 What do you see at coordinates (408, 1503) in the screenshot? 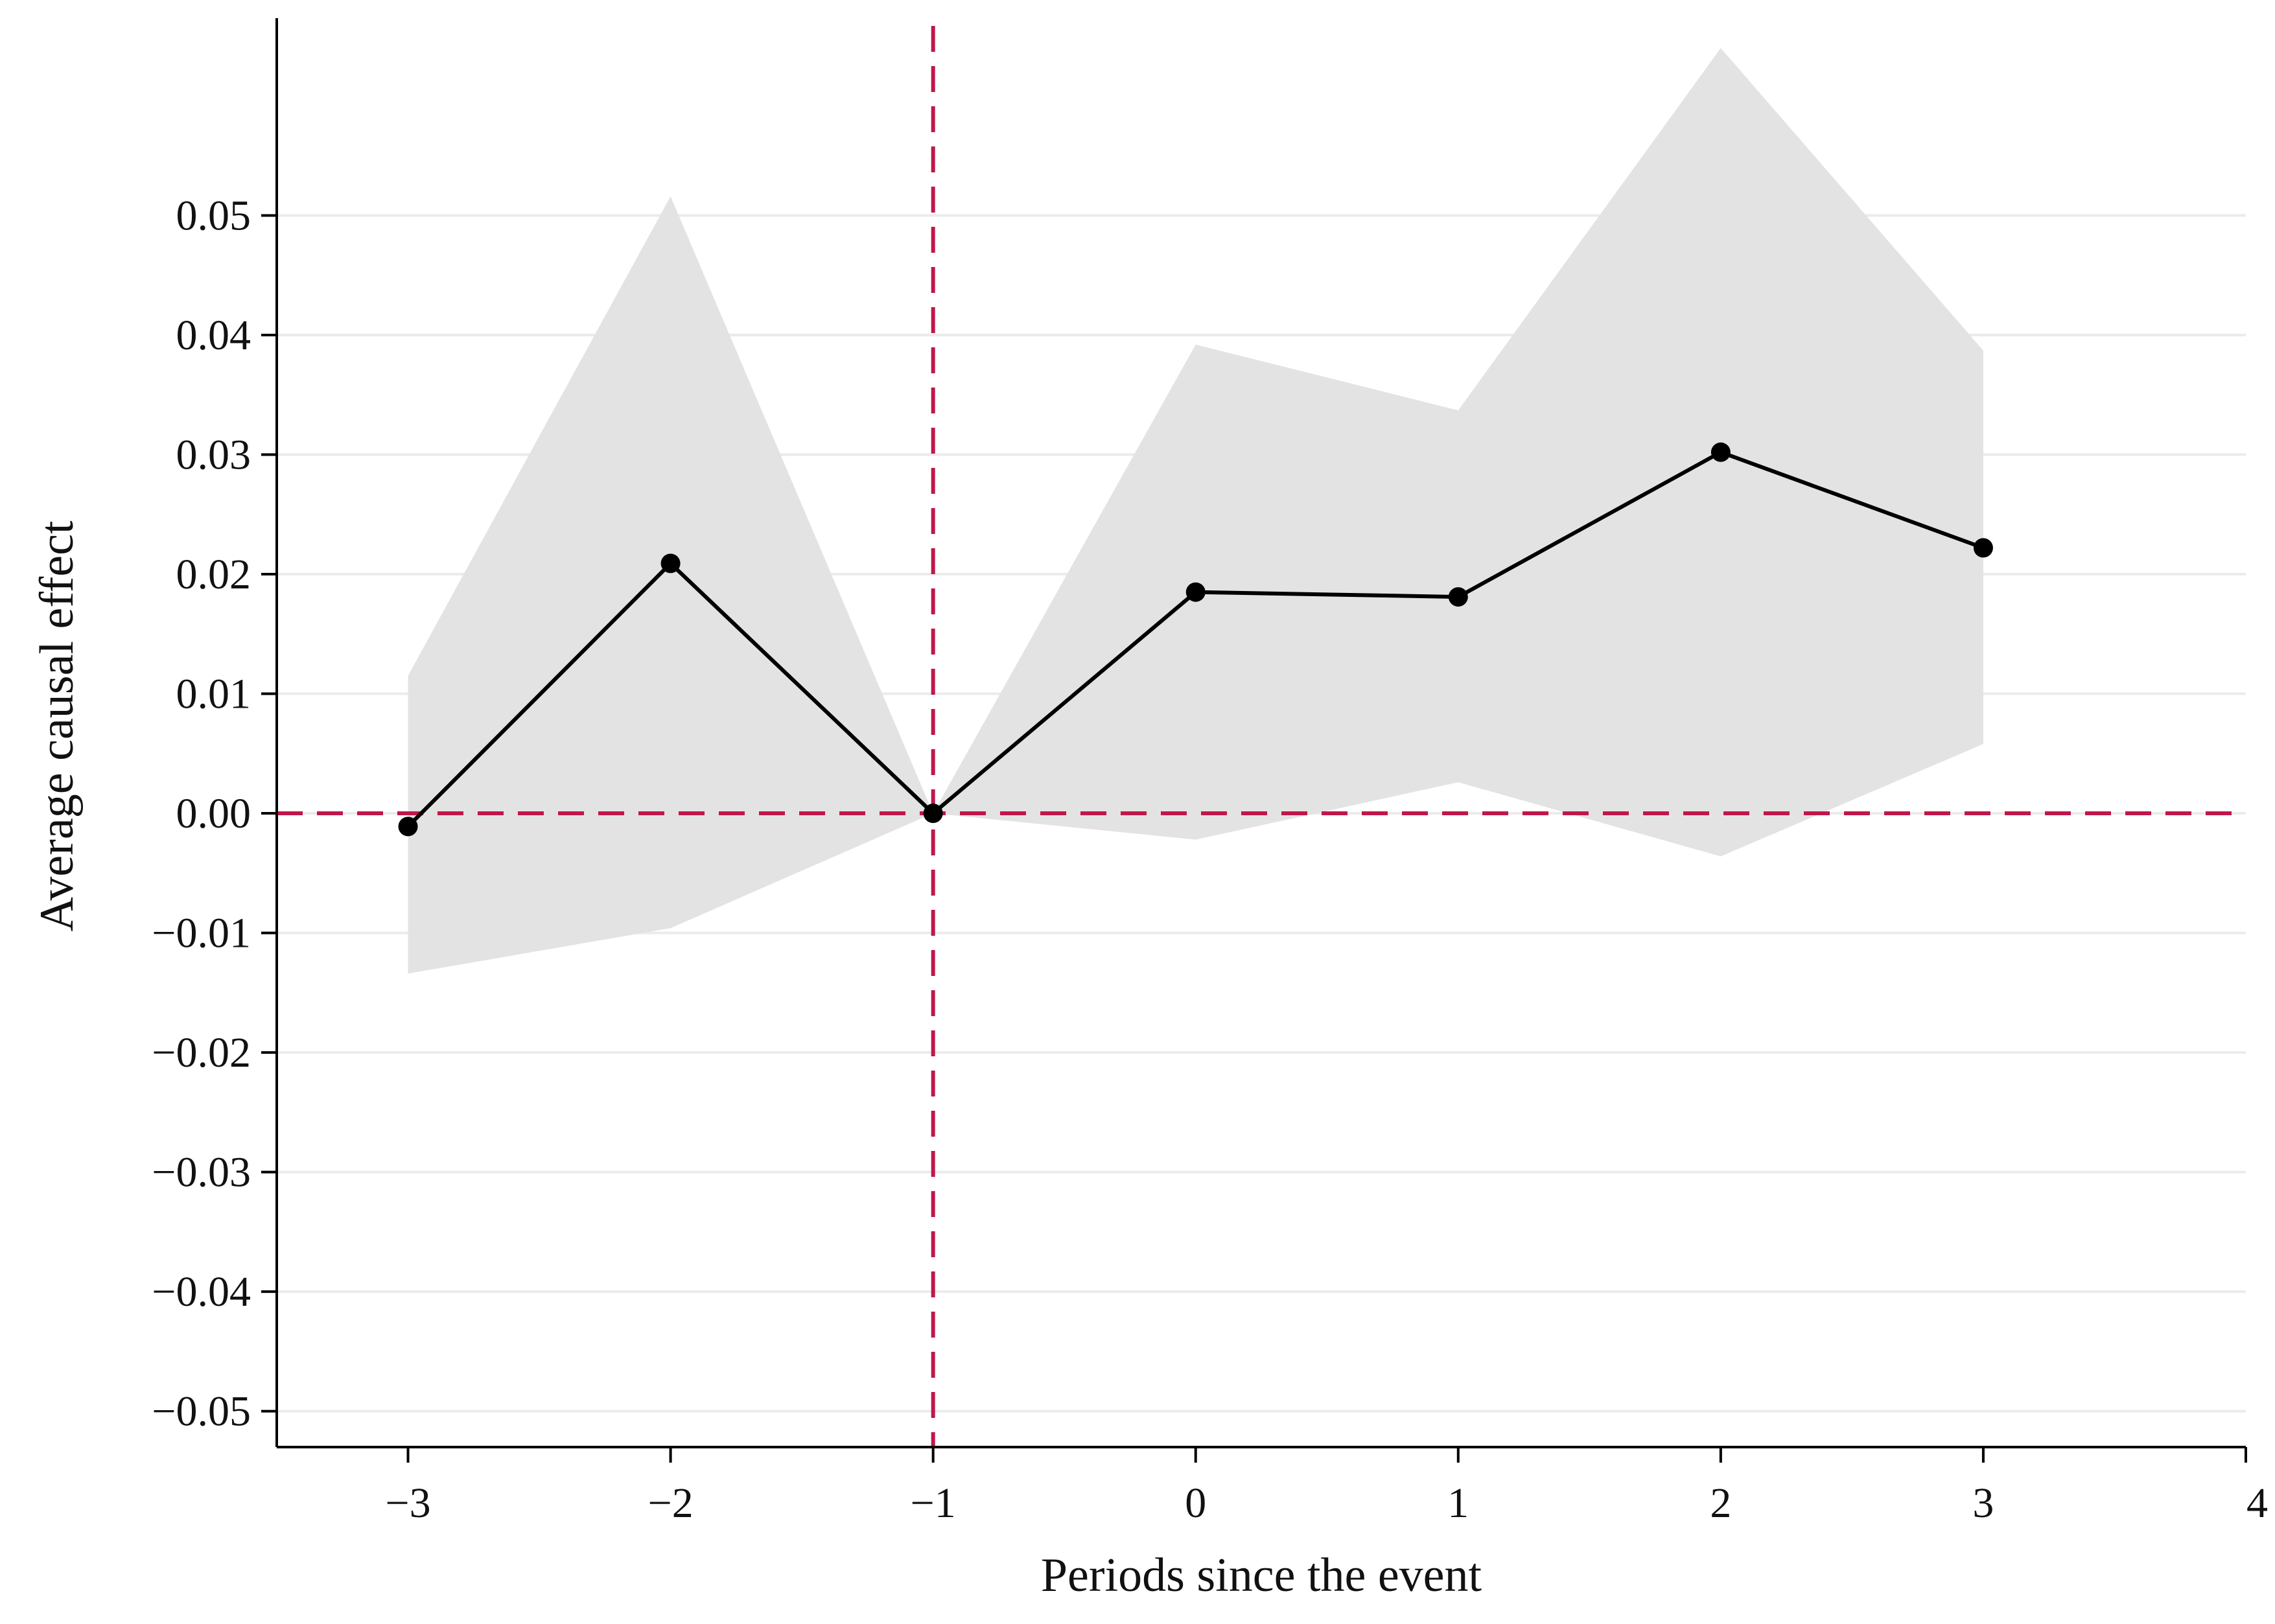
I see `x-tick-label-0: −3` at bounding box center [408, 1503].